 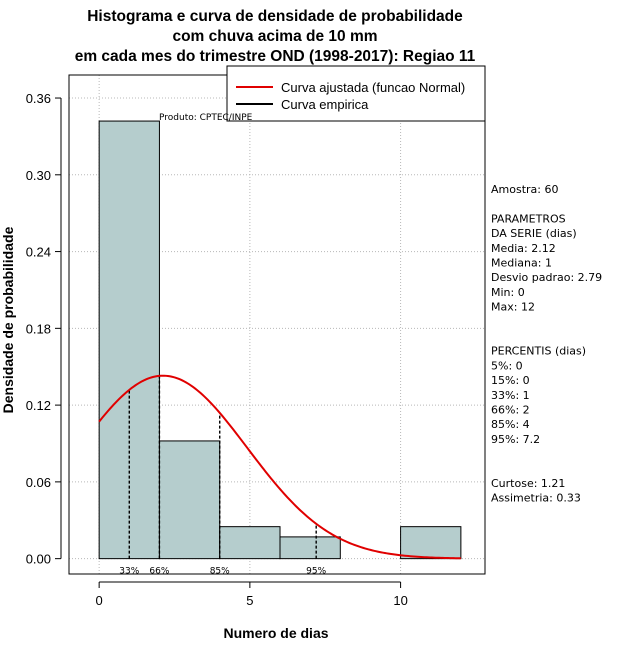 I want to click on stats-line: 33%: 1, so click(x=510, y=395).